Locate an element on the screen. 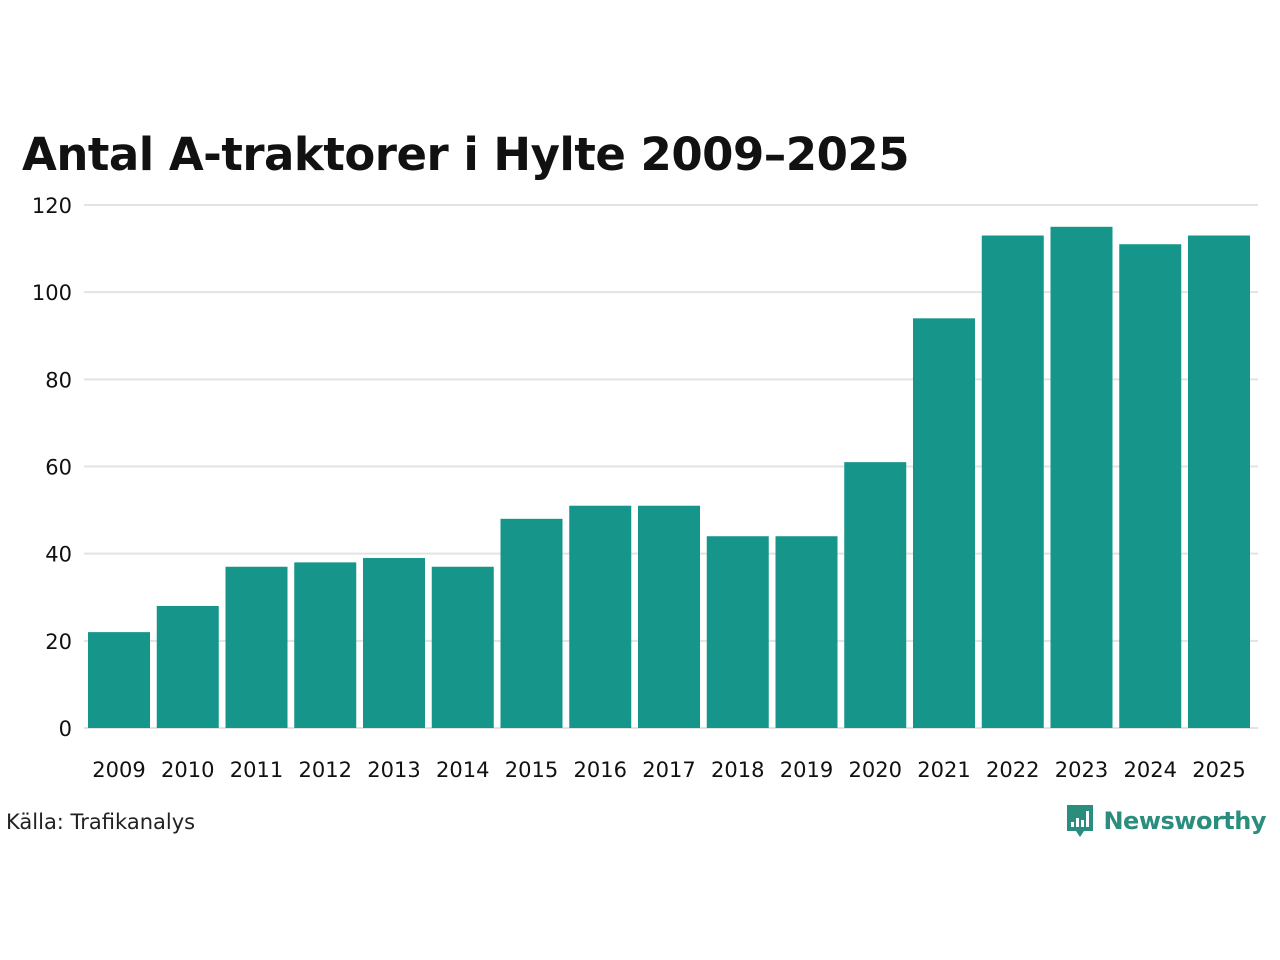 The width and height of the screenshot is (1280, 960). x-tick-label: 2015 is located at coordinates (531, 770).